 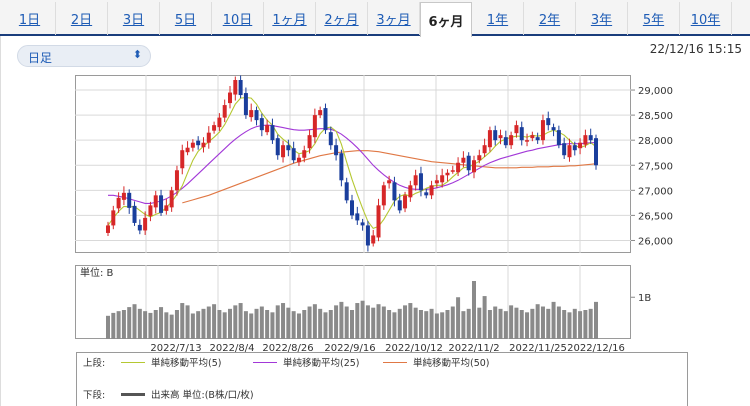 I want to click on x-axis-label-7: 2022/12/16, so click(x=596, y=347).